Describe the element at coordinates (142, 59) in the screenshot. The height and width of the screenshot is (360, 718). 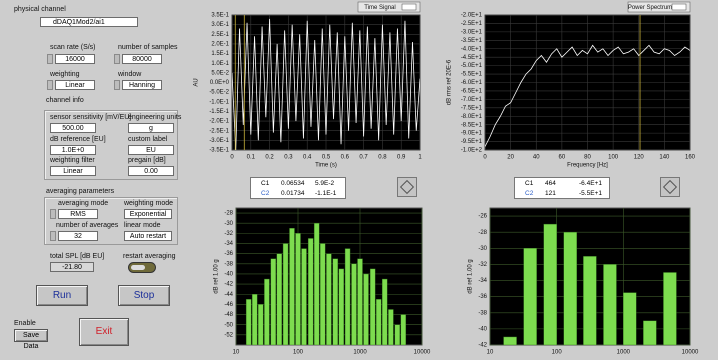
I see `numeric: 80000` at that location.